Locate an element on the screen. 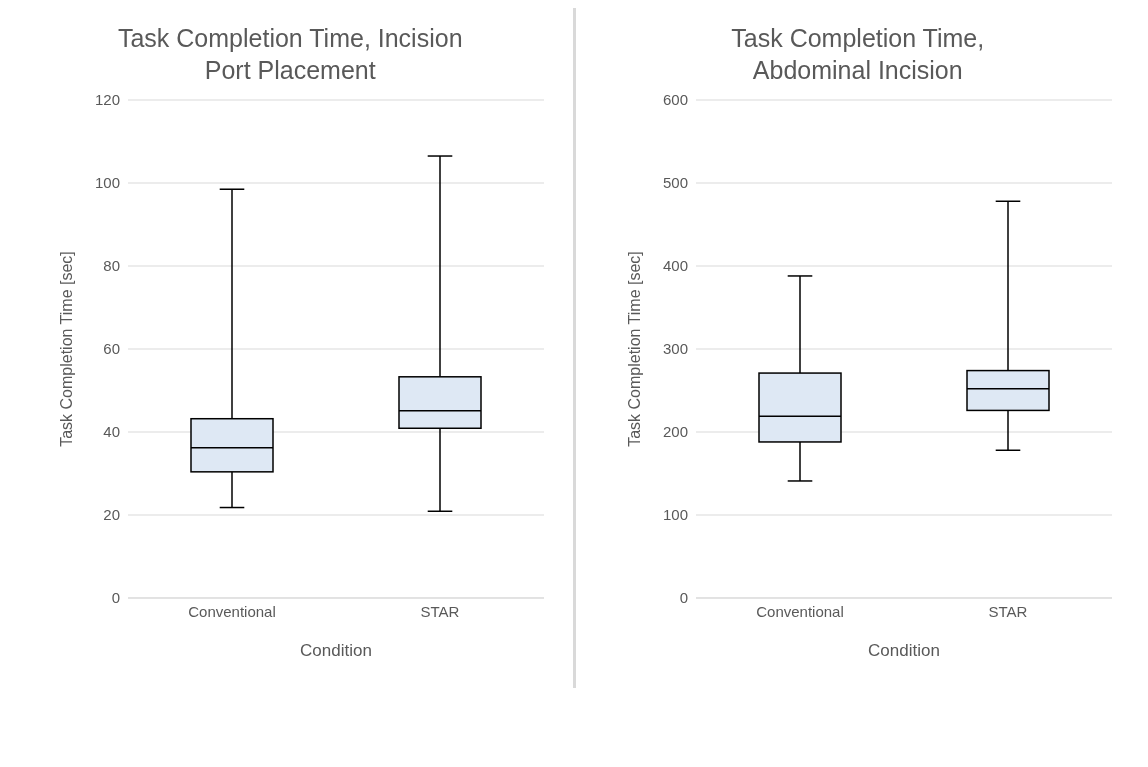 The height and width of the screenshot is (767, 1148). chart-title: Task Completion Time, Incision Port Placement is located at coordinates (290, 54).